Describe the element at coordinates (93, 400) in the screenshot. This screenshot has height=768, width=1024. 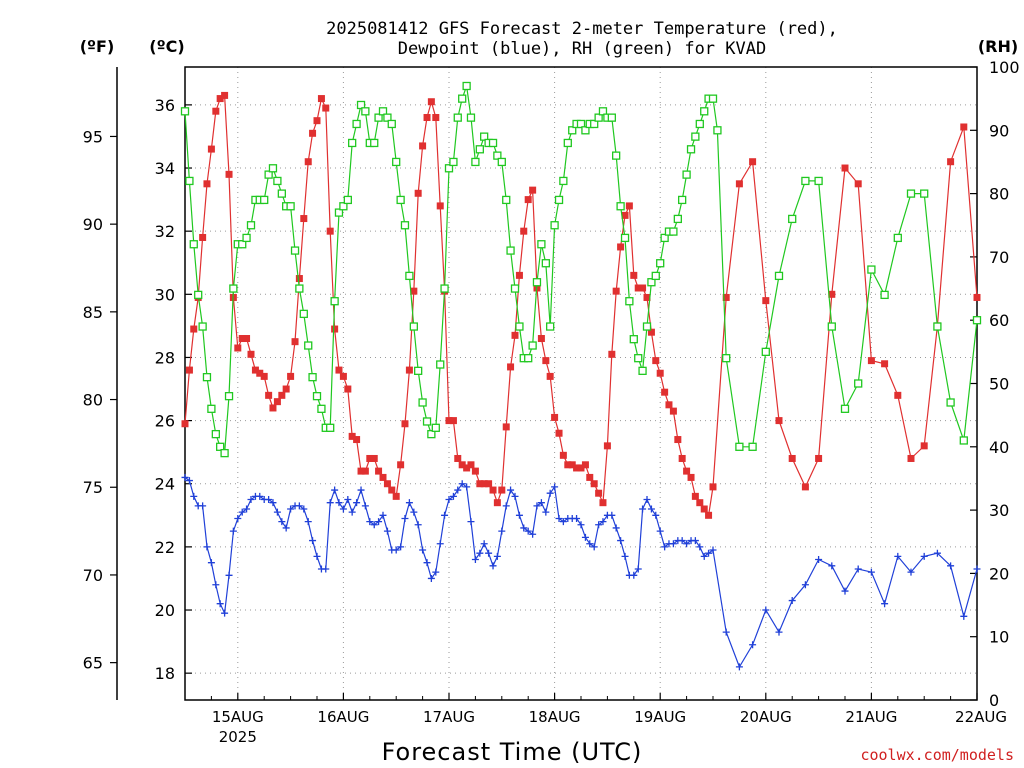
I see `fahrenheit-tick-label: 80` at that location.